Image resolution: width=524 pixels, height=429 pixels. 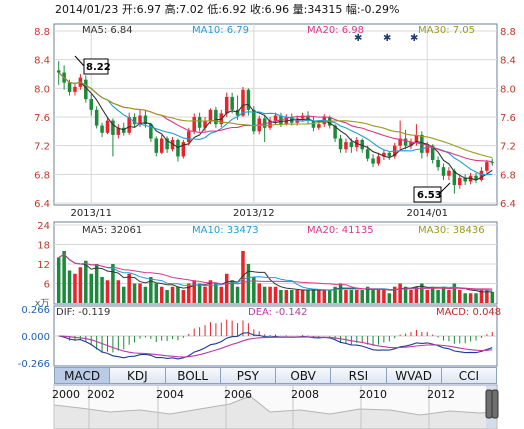 I want to click on macd-lines, so click(x=275, y=346).